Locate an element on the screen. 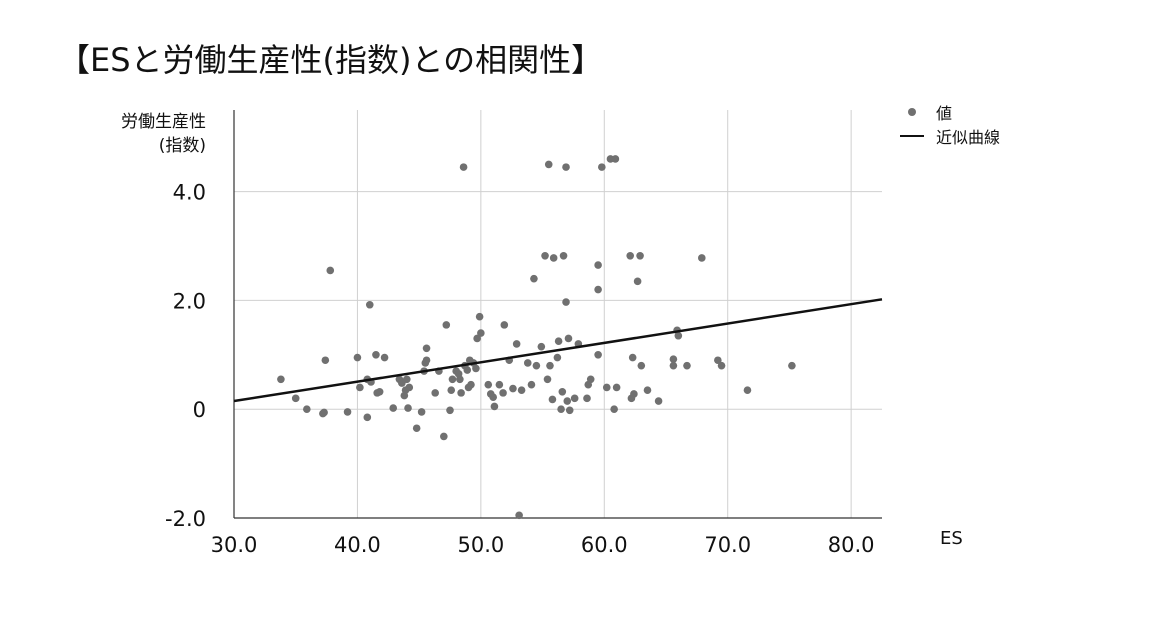  trendline is located at coordinates (558, 350).